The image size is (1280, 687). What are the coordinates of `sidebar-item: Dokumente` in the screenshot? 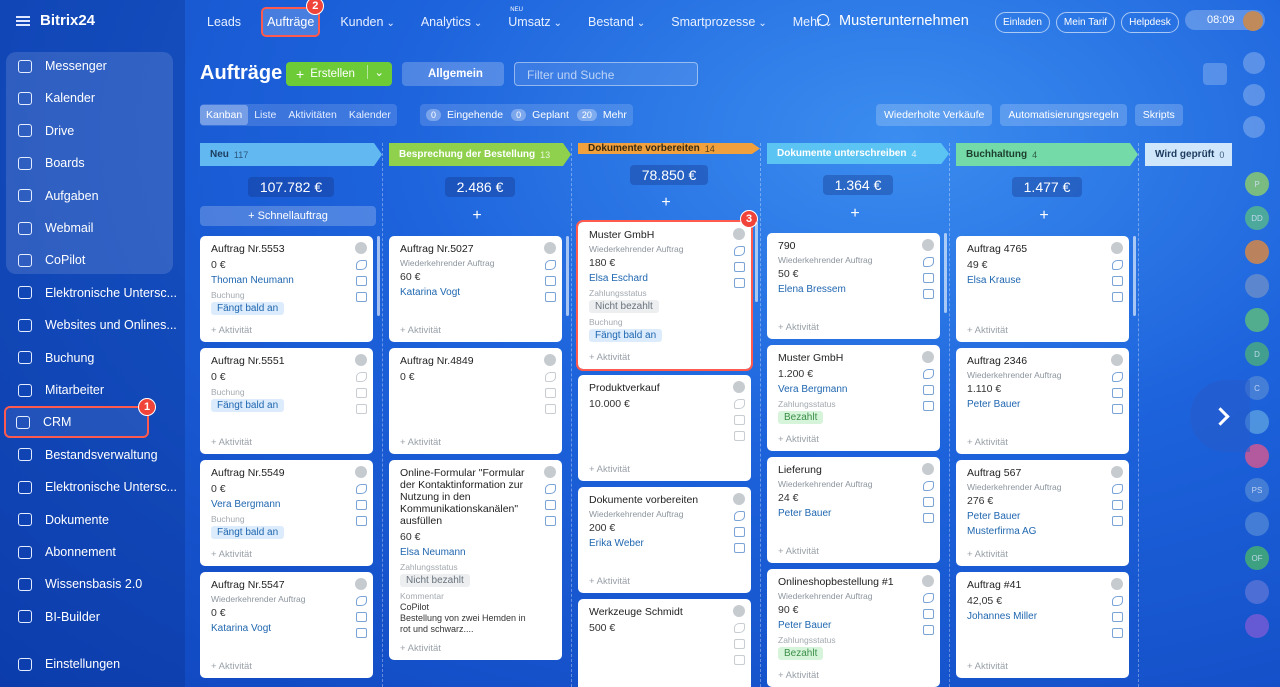 It's located at (90, 520).